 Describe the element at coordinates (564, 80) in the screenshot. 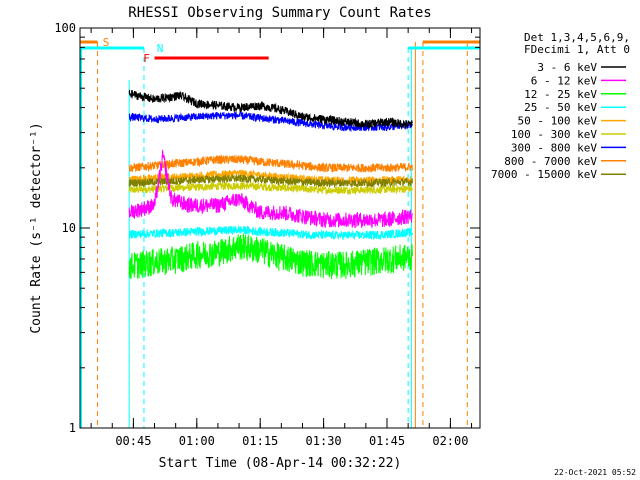

I see `legend-label: 6 - 12 keV` at that location.